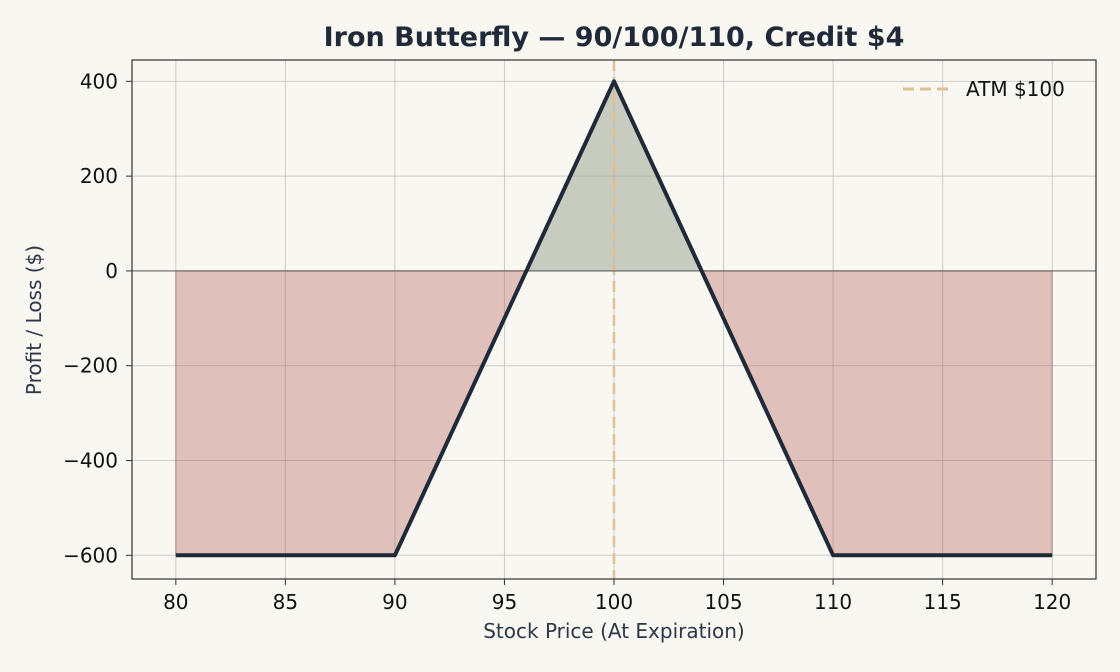 The width and height of the screenshot is (1120, 672). Describe the element at coordinates (99, 81) in the screenshot. I see `y-tick-label-400: 400` at that location.